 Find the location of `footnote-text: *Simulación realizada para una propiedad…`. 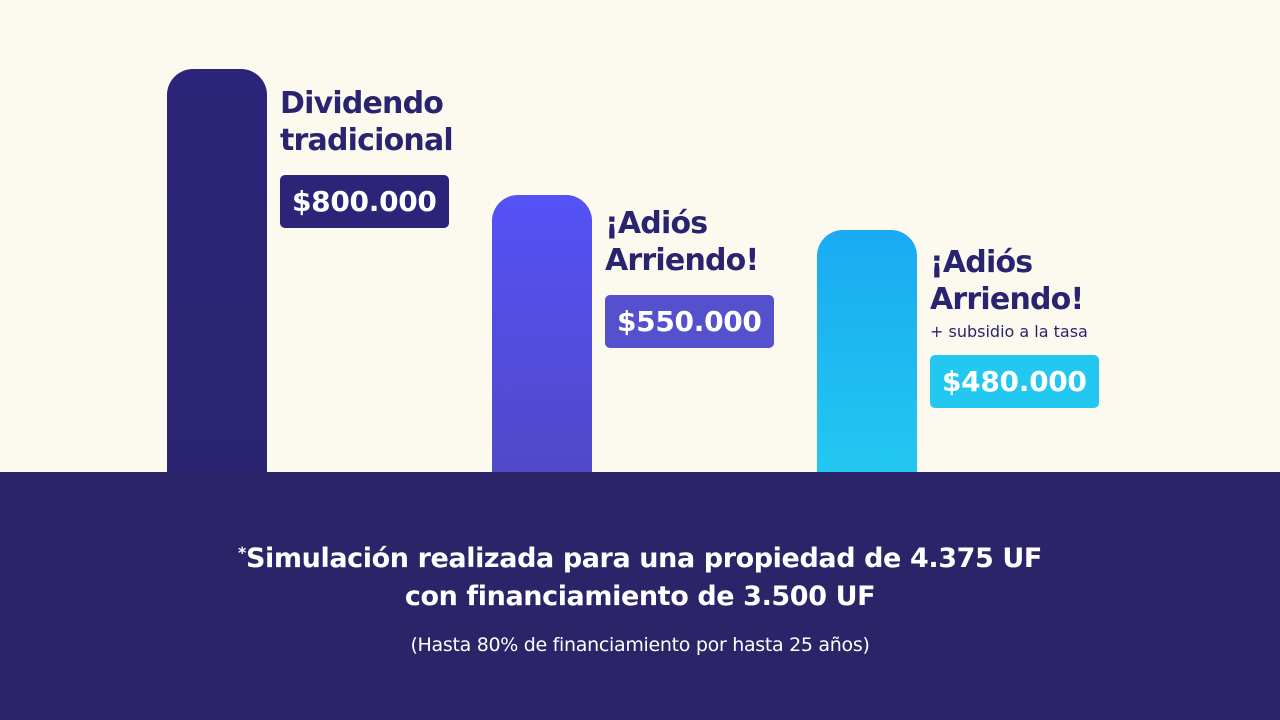

footnote-text: *Simulación realizada para una propiedad… is located at coordinates (640, 575).